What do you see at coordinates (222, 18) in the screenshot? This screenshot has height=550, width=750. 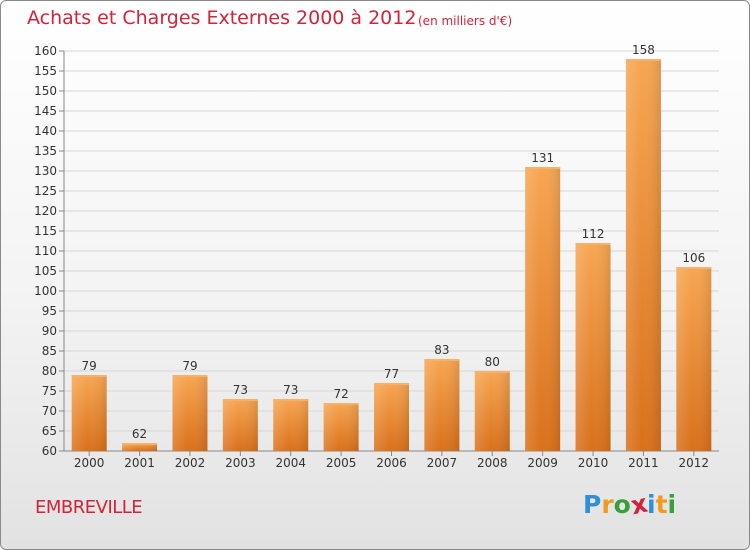 I see `chart-title: Achats et Charges Externes 2000 à 2012` at bounding box center [222, 18].